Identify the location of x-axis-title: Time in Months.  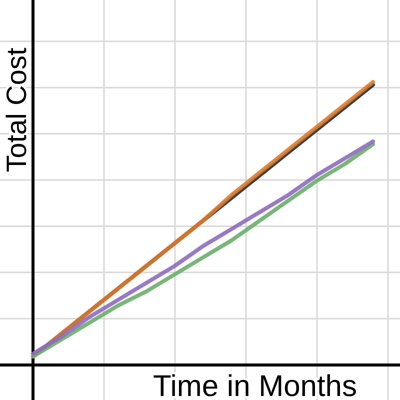
(255, 385).